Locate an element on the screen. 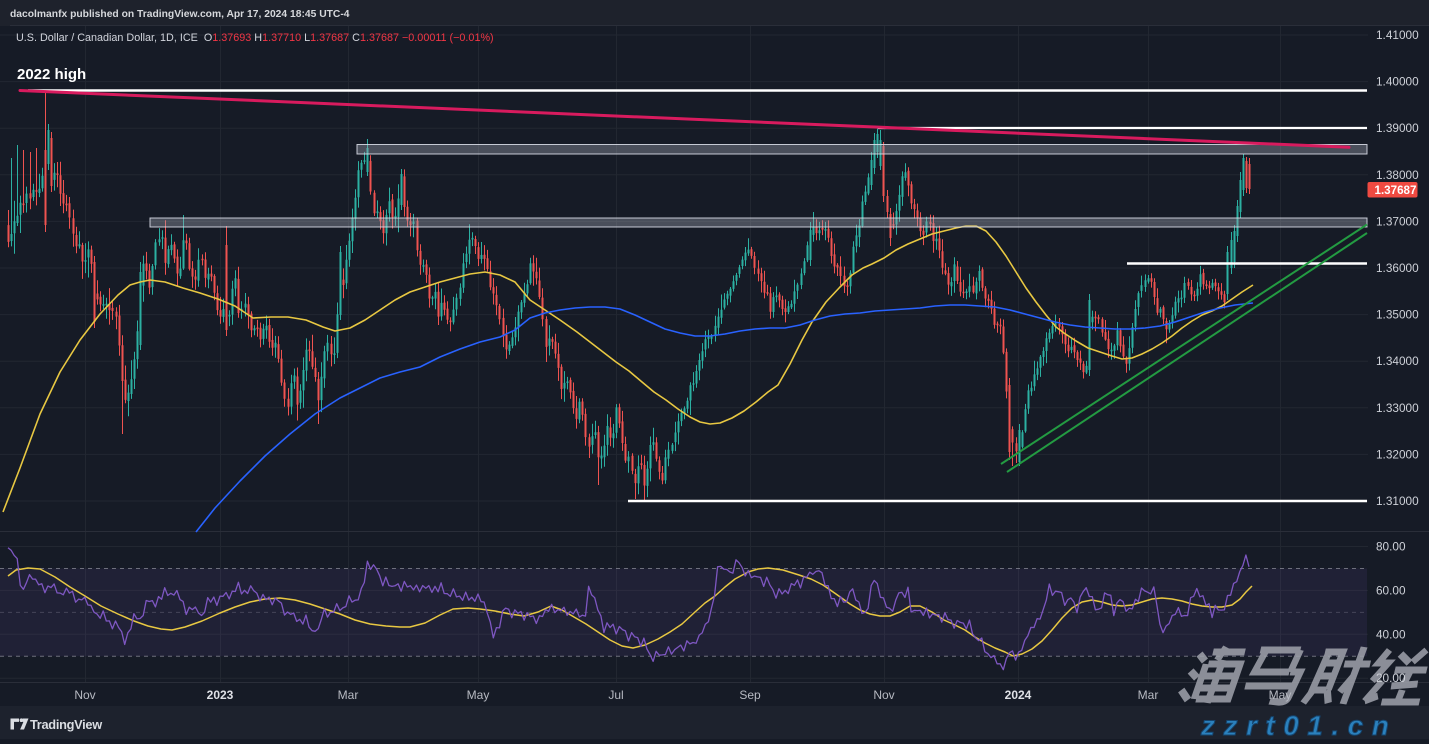  svg-text: 1.37687 is located at coordinates (1396, 190).